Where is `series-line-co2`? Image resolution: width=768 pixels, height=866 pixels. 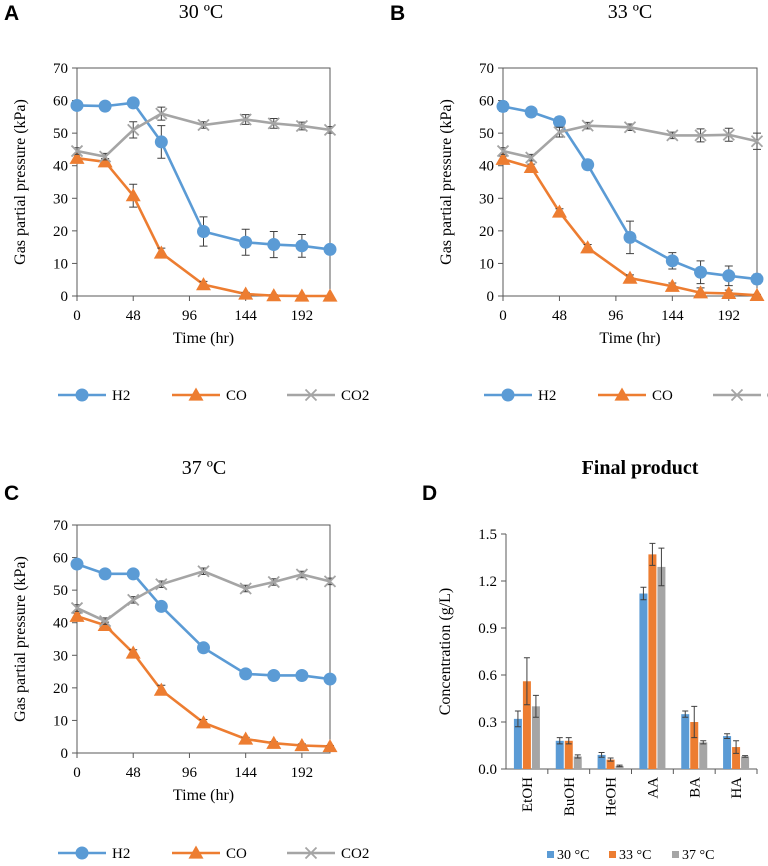
series-line-co2 is located at coordinates (203, 596).